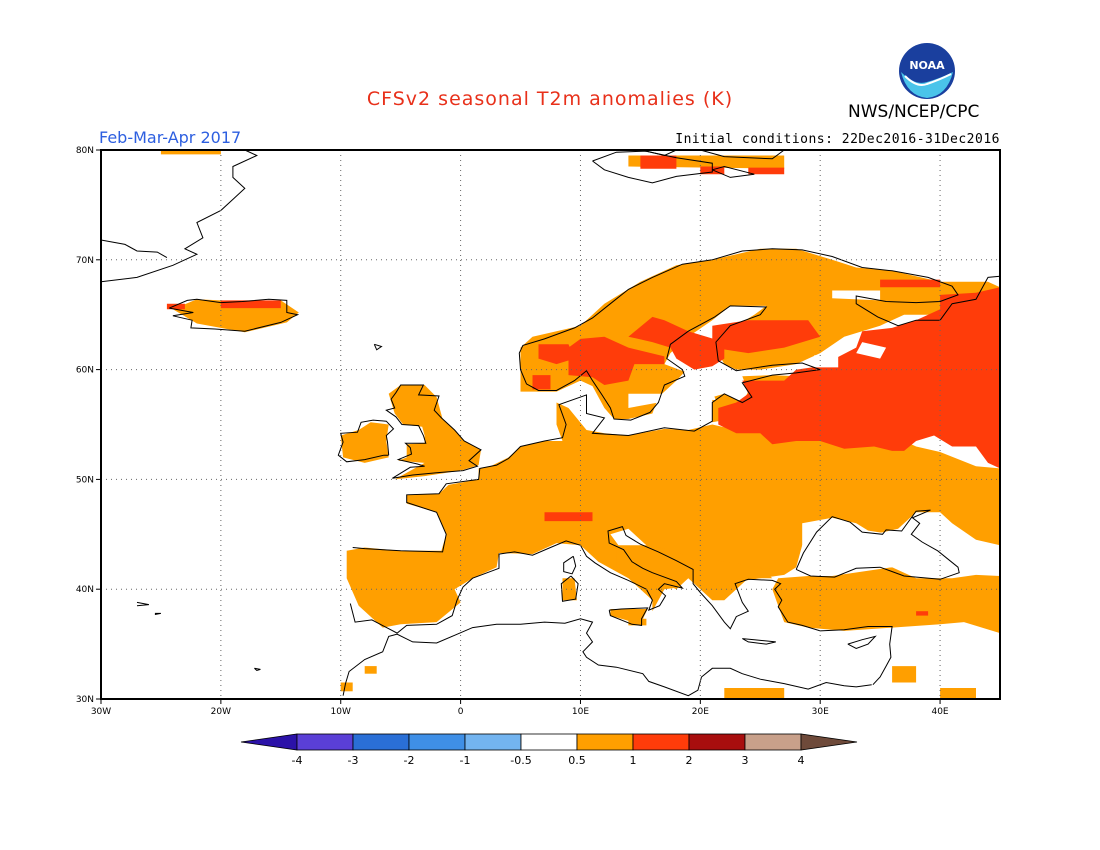 The image size is (1100, 850). I want to click on colorbar-label: -4, so click(297, 760).